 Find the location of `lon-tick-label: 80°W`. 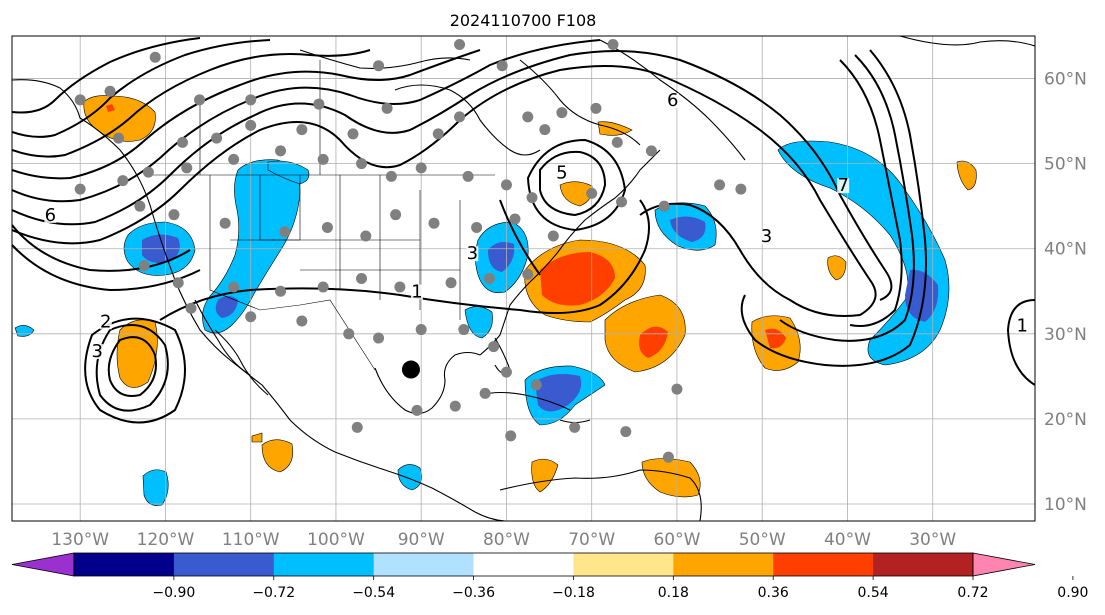

lon-tick-label: 80°W is located at coordinates (506, 540).